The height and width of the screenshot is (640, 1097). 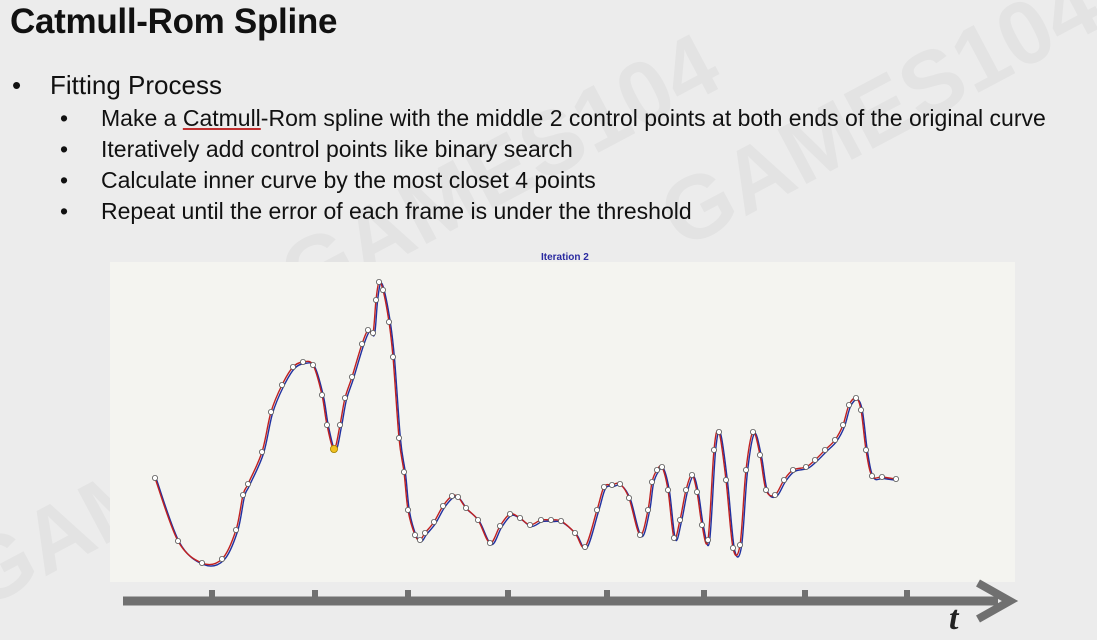 I want to click on sub-bullet-text: Make a, so click(x=142, y=118).